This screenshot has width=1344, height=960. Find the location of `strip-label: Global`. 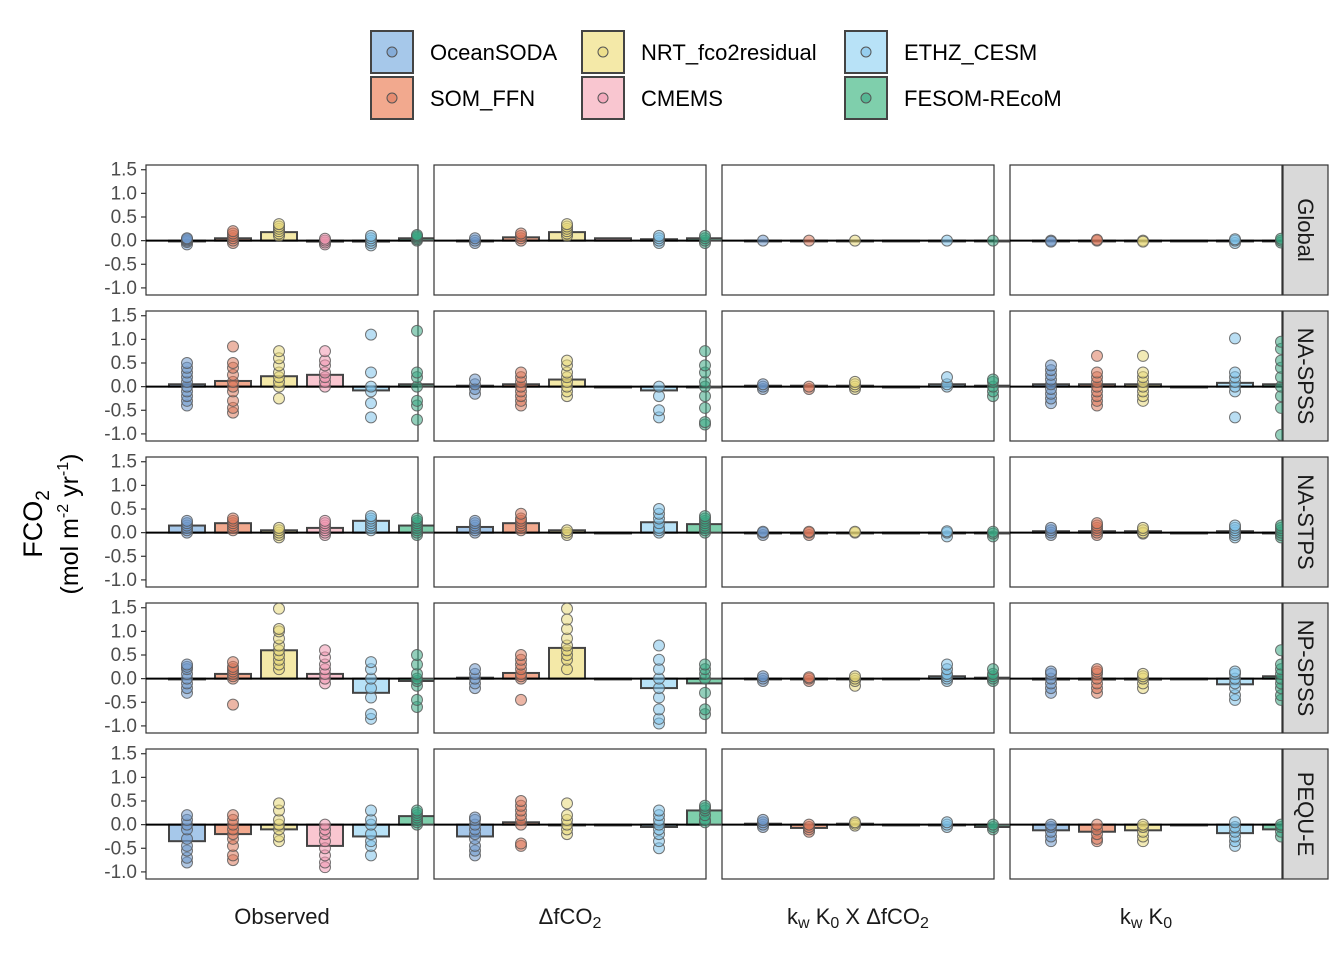

strip-label: Global is located at coordinates (1305, 230).